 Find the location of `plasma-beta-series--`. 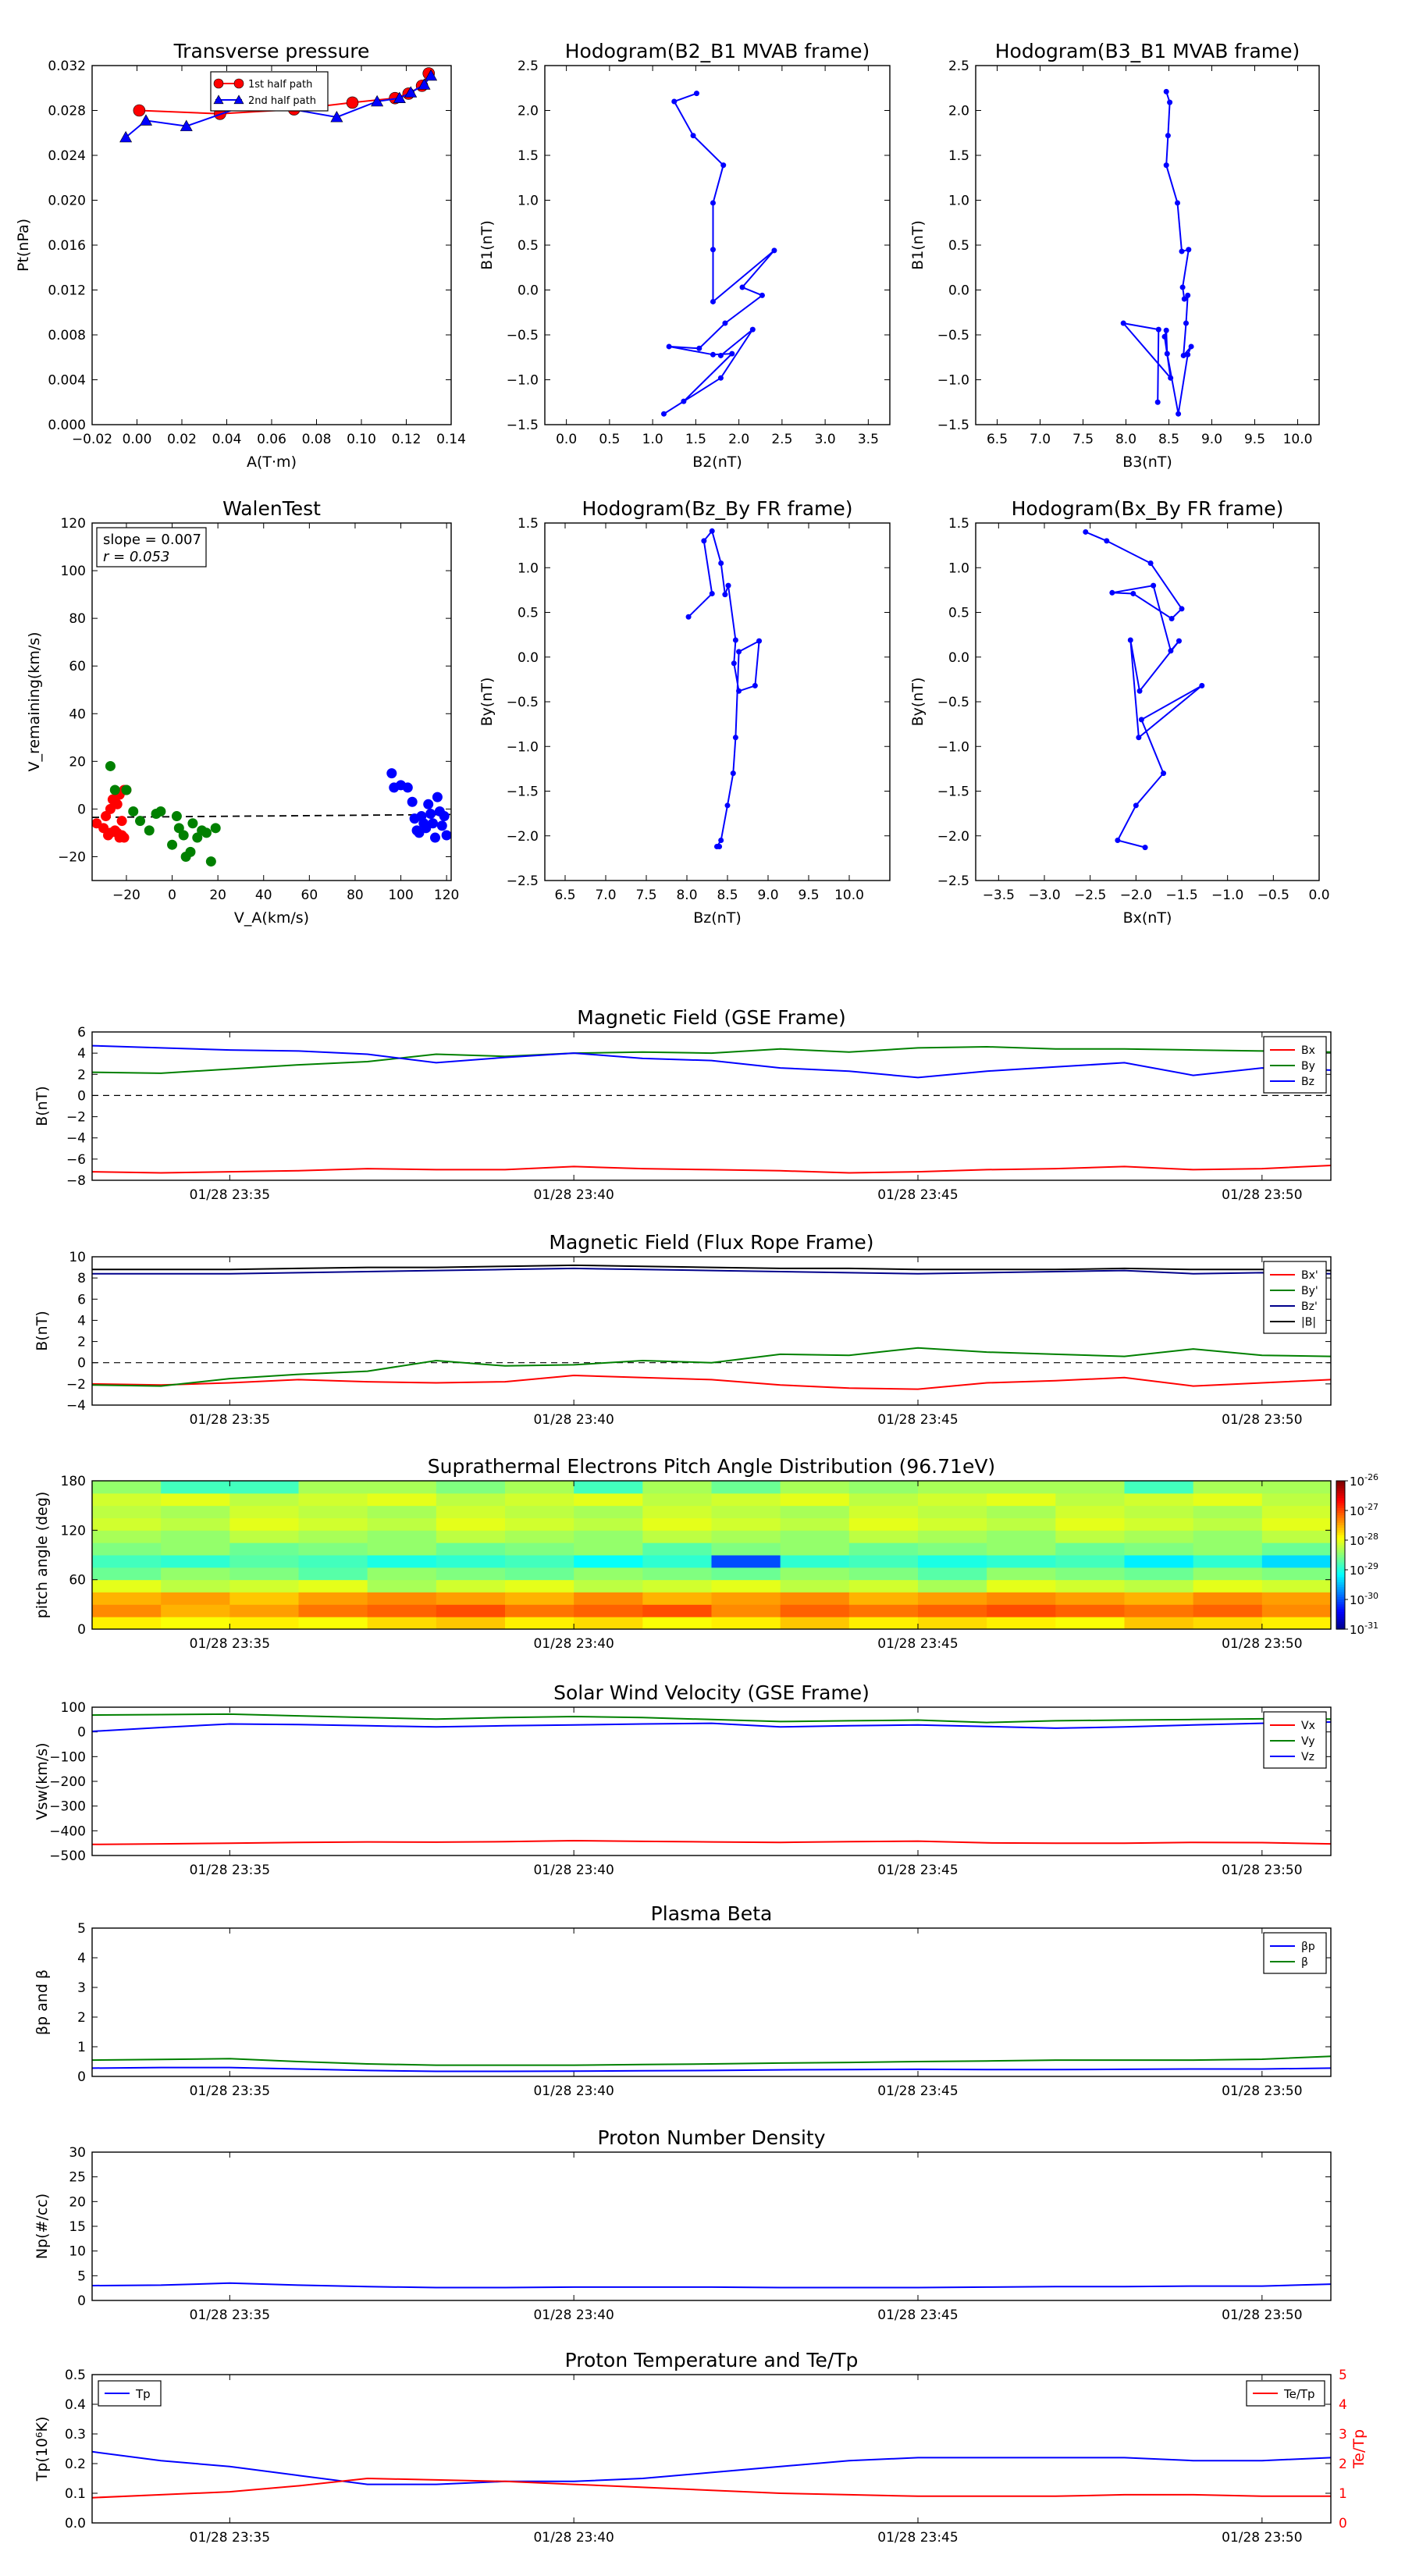

plasma-beta-series-- is located at coordinates (712, 2060).